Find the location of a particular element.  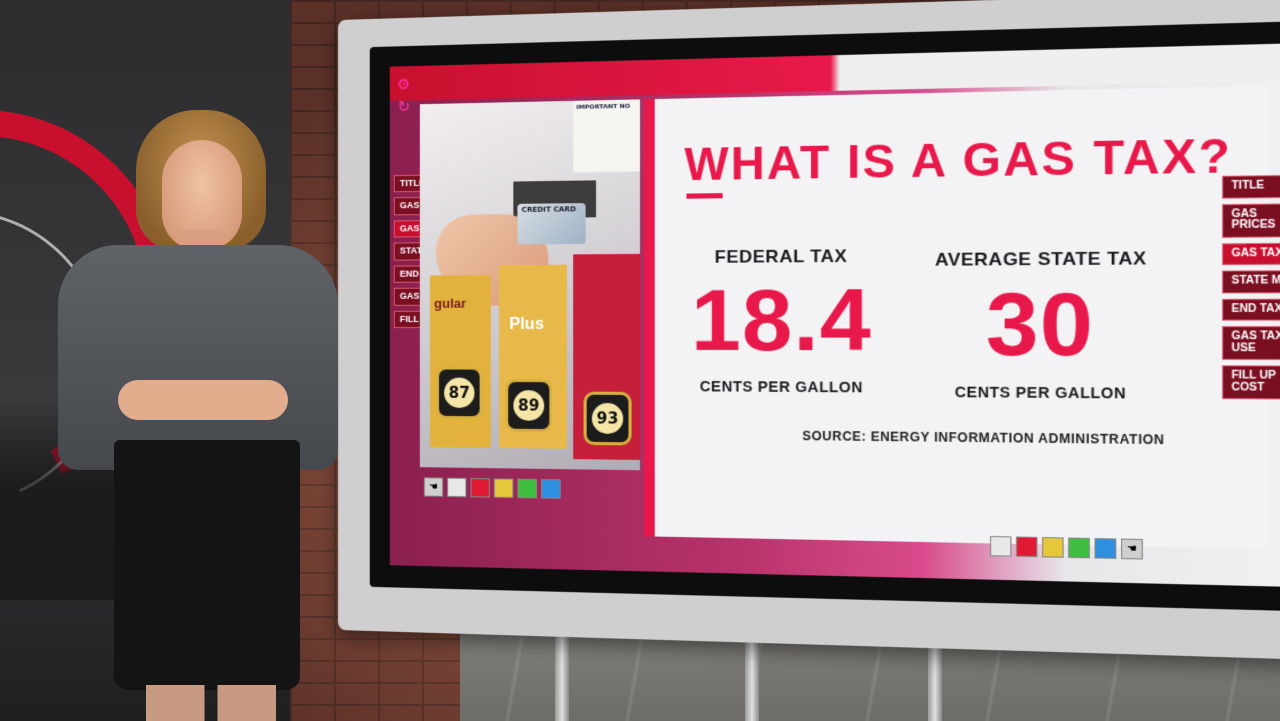

color-palette-right: ☚ is located at coordinates (1066, 548).